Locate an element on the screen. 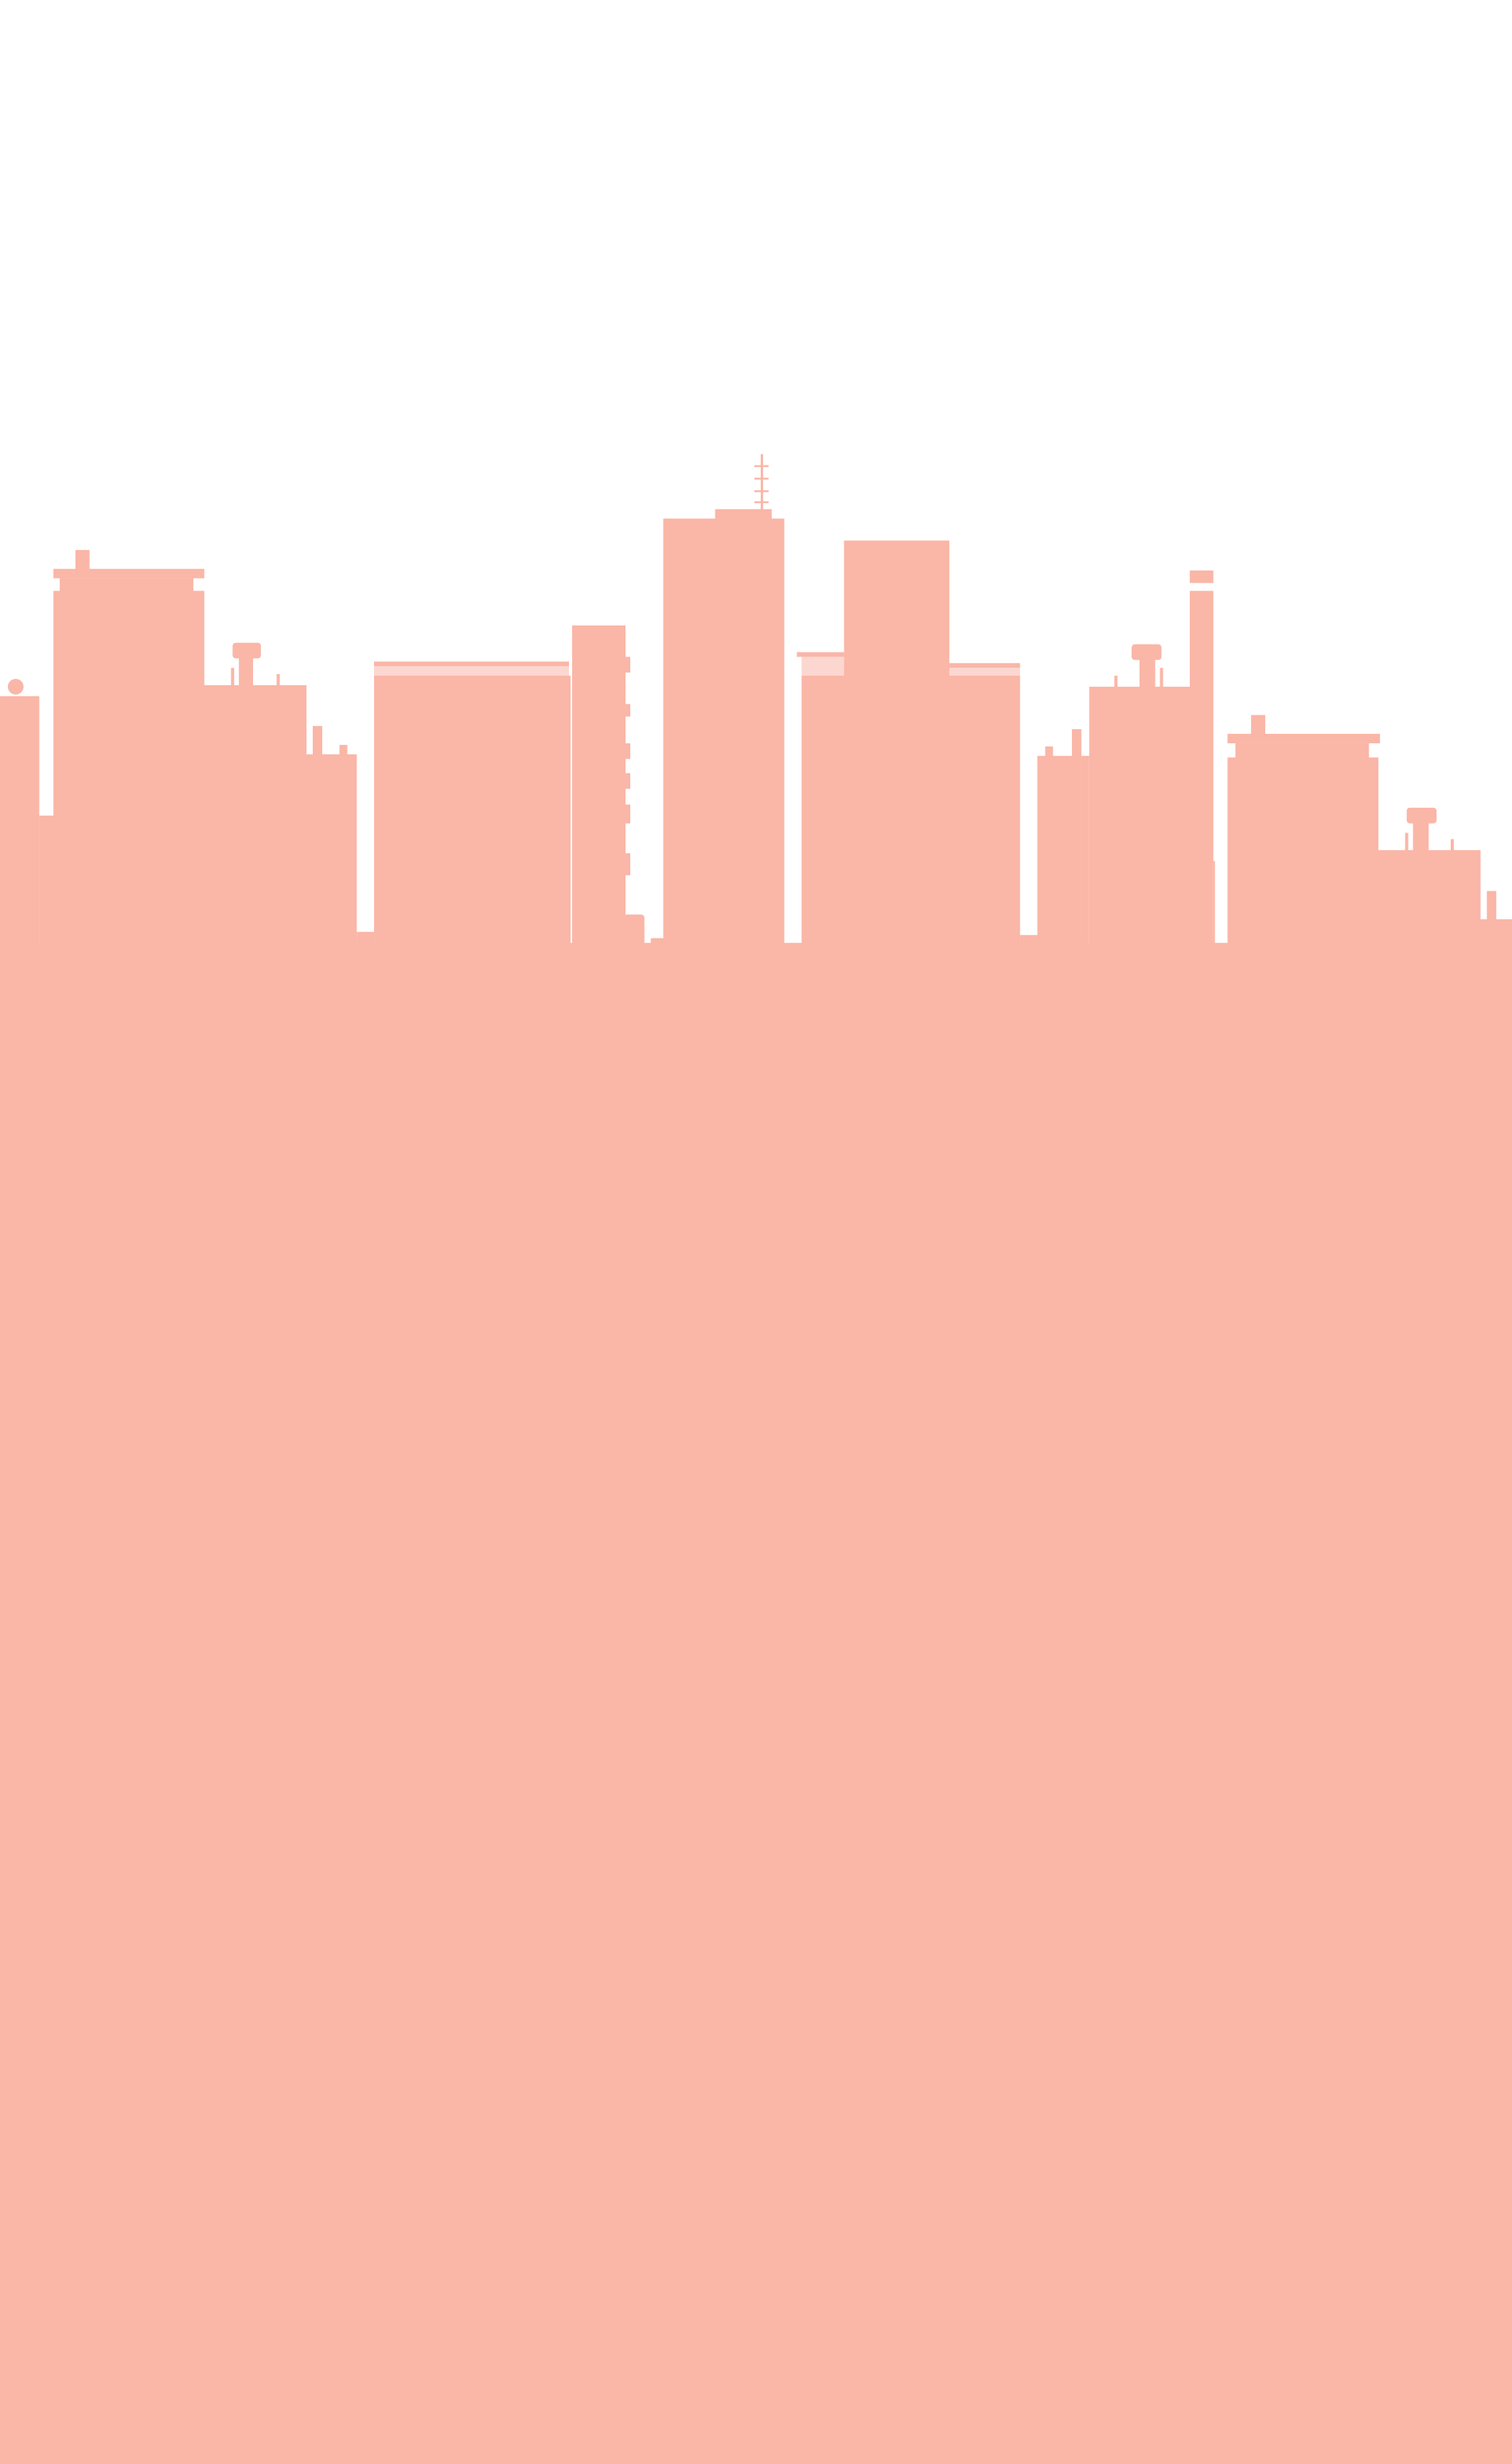 The image size is (1512, 2464). building-central-tower is located at coordinates (724, 733).